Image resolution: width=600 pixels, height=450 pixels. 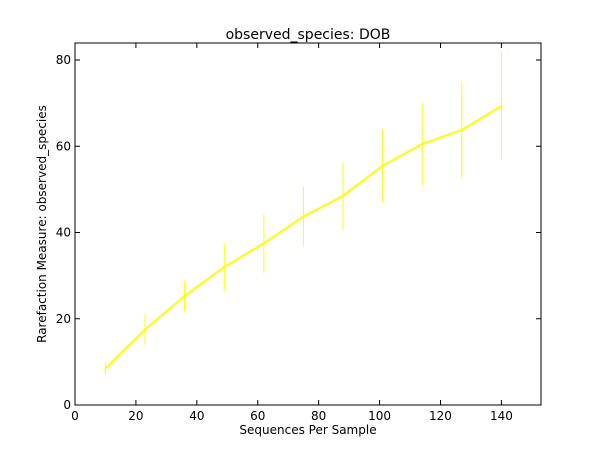 I want to click on y-tick-label: 80, so click(x=63, y=60).